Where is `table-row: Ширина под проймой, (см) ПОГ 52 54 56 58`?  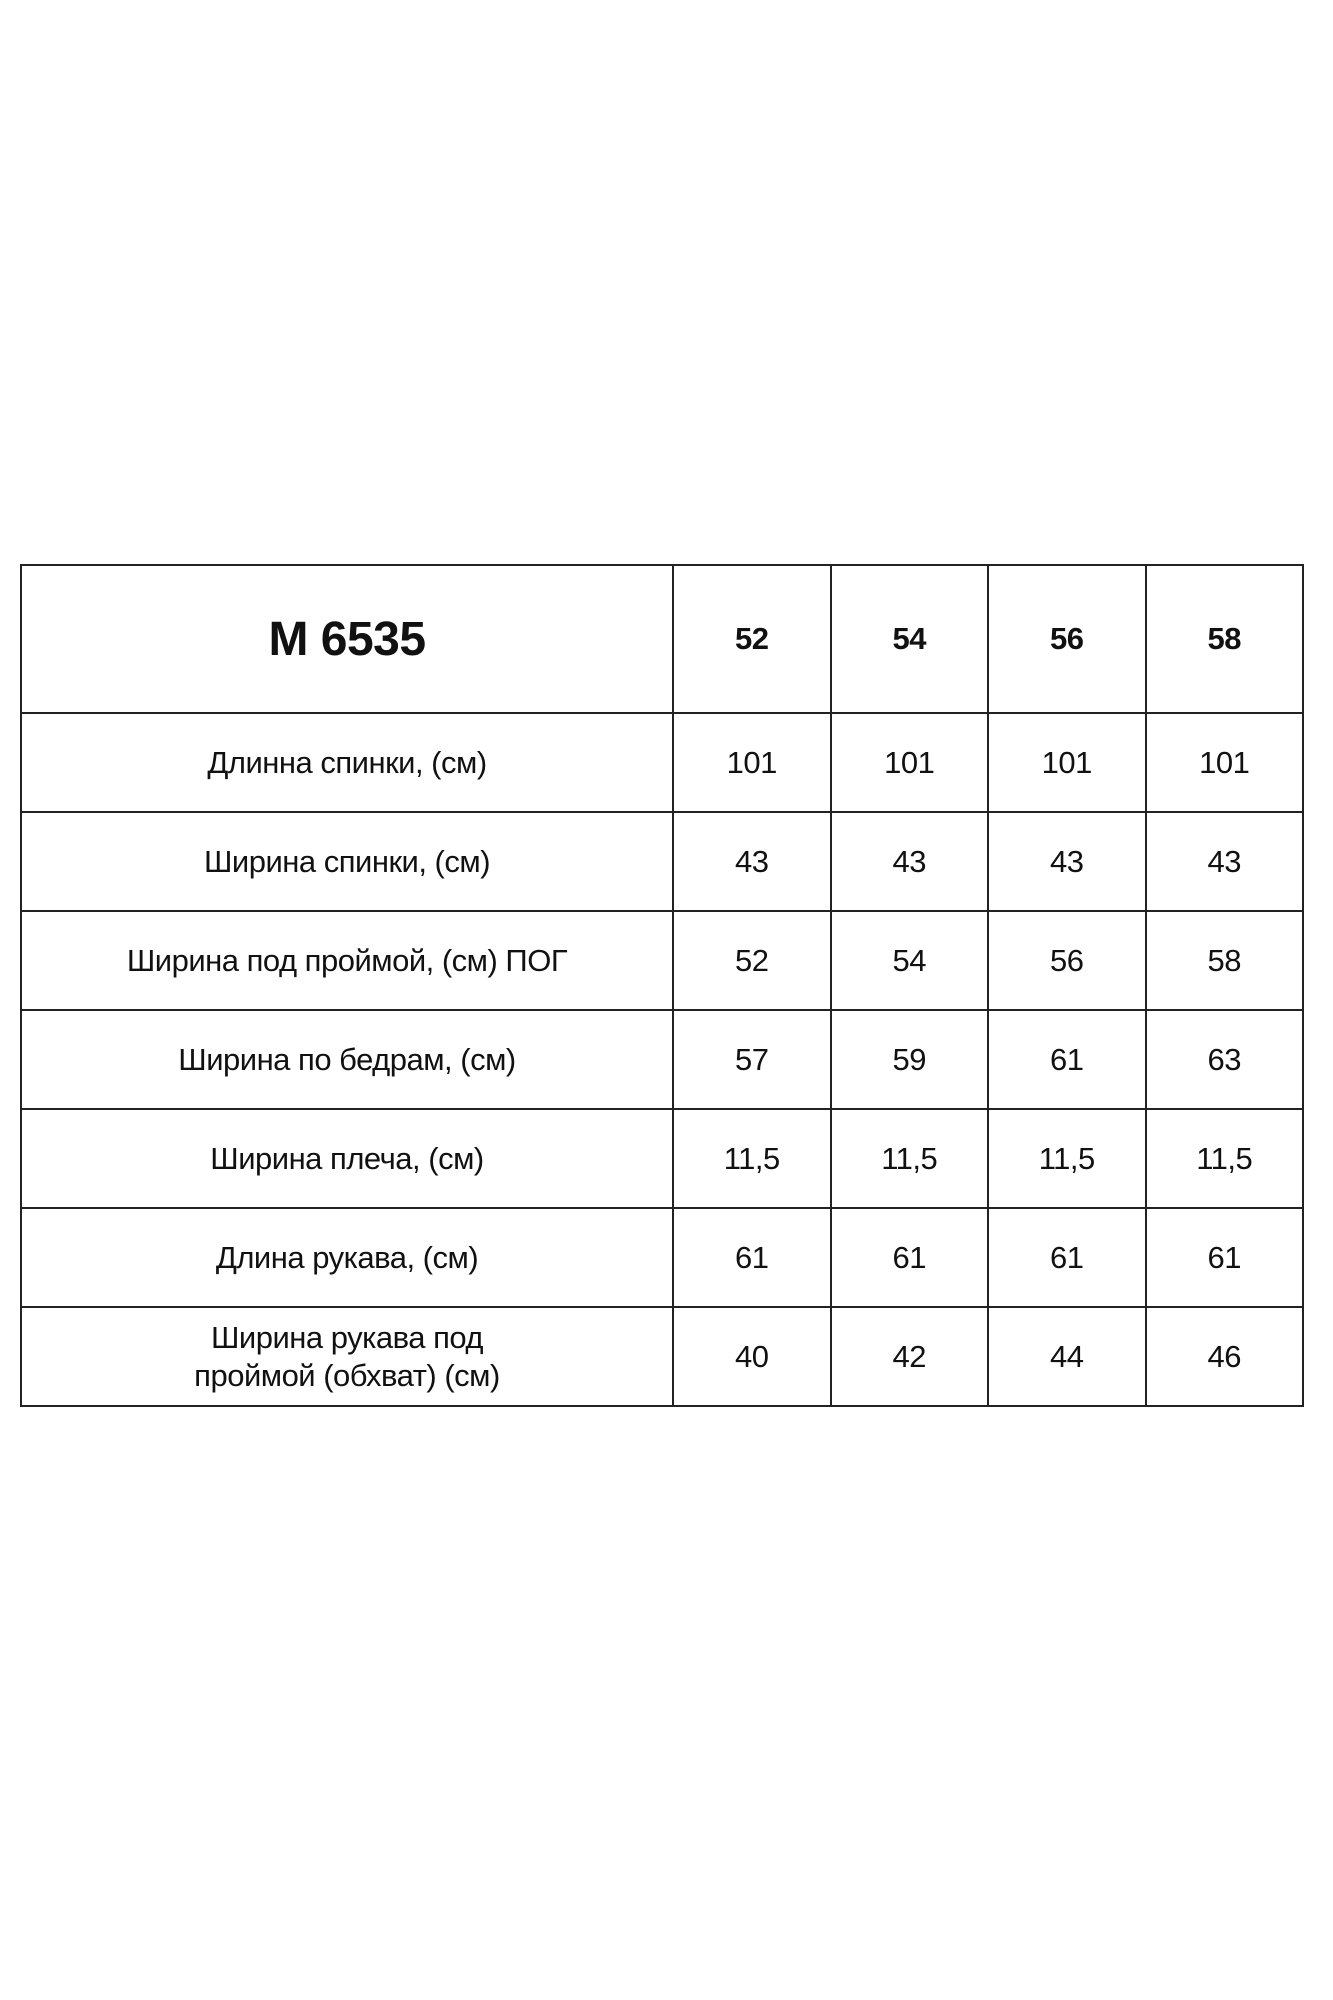 table-row: Ширина под проймой, (см) ПОГ 52 54 56 58 is located at coordinates (662, 960).